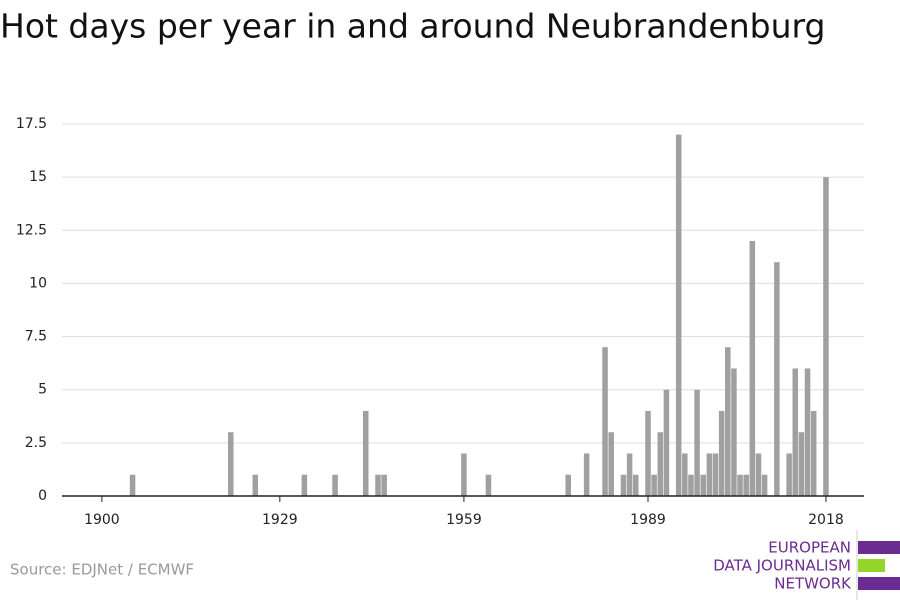 Image resolution: width=900 pixels, height=600 pixels. What do you see at coordinates (38, 177) in the screenshot?
I see `y-tick-label: 15` at bounding box center [38, 177].